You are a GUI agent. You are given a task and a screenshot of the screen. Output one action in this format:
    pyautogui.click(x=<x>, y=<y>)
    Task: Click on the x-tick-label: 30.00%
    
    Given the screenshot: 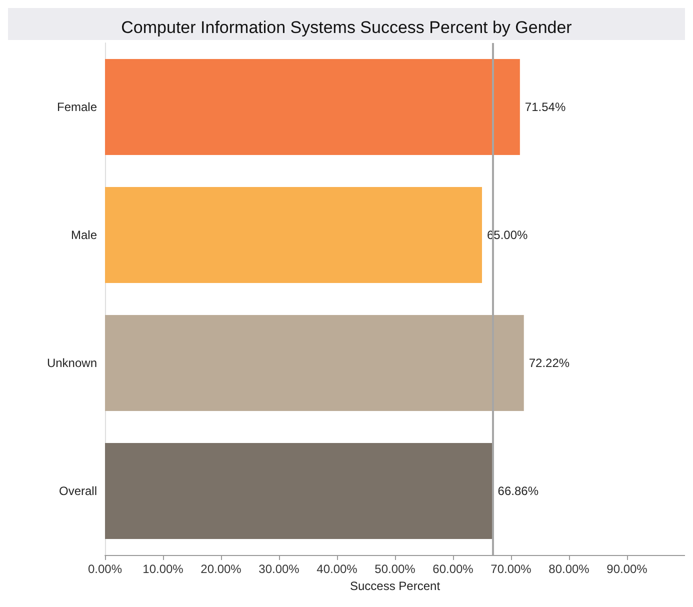 What is the action you would take?
    pyautogui.click(x=279, y=569)
    